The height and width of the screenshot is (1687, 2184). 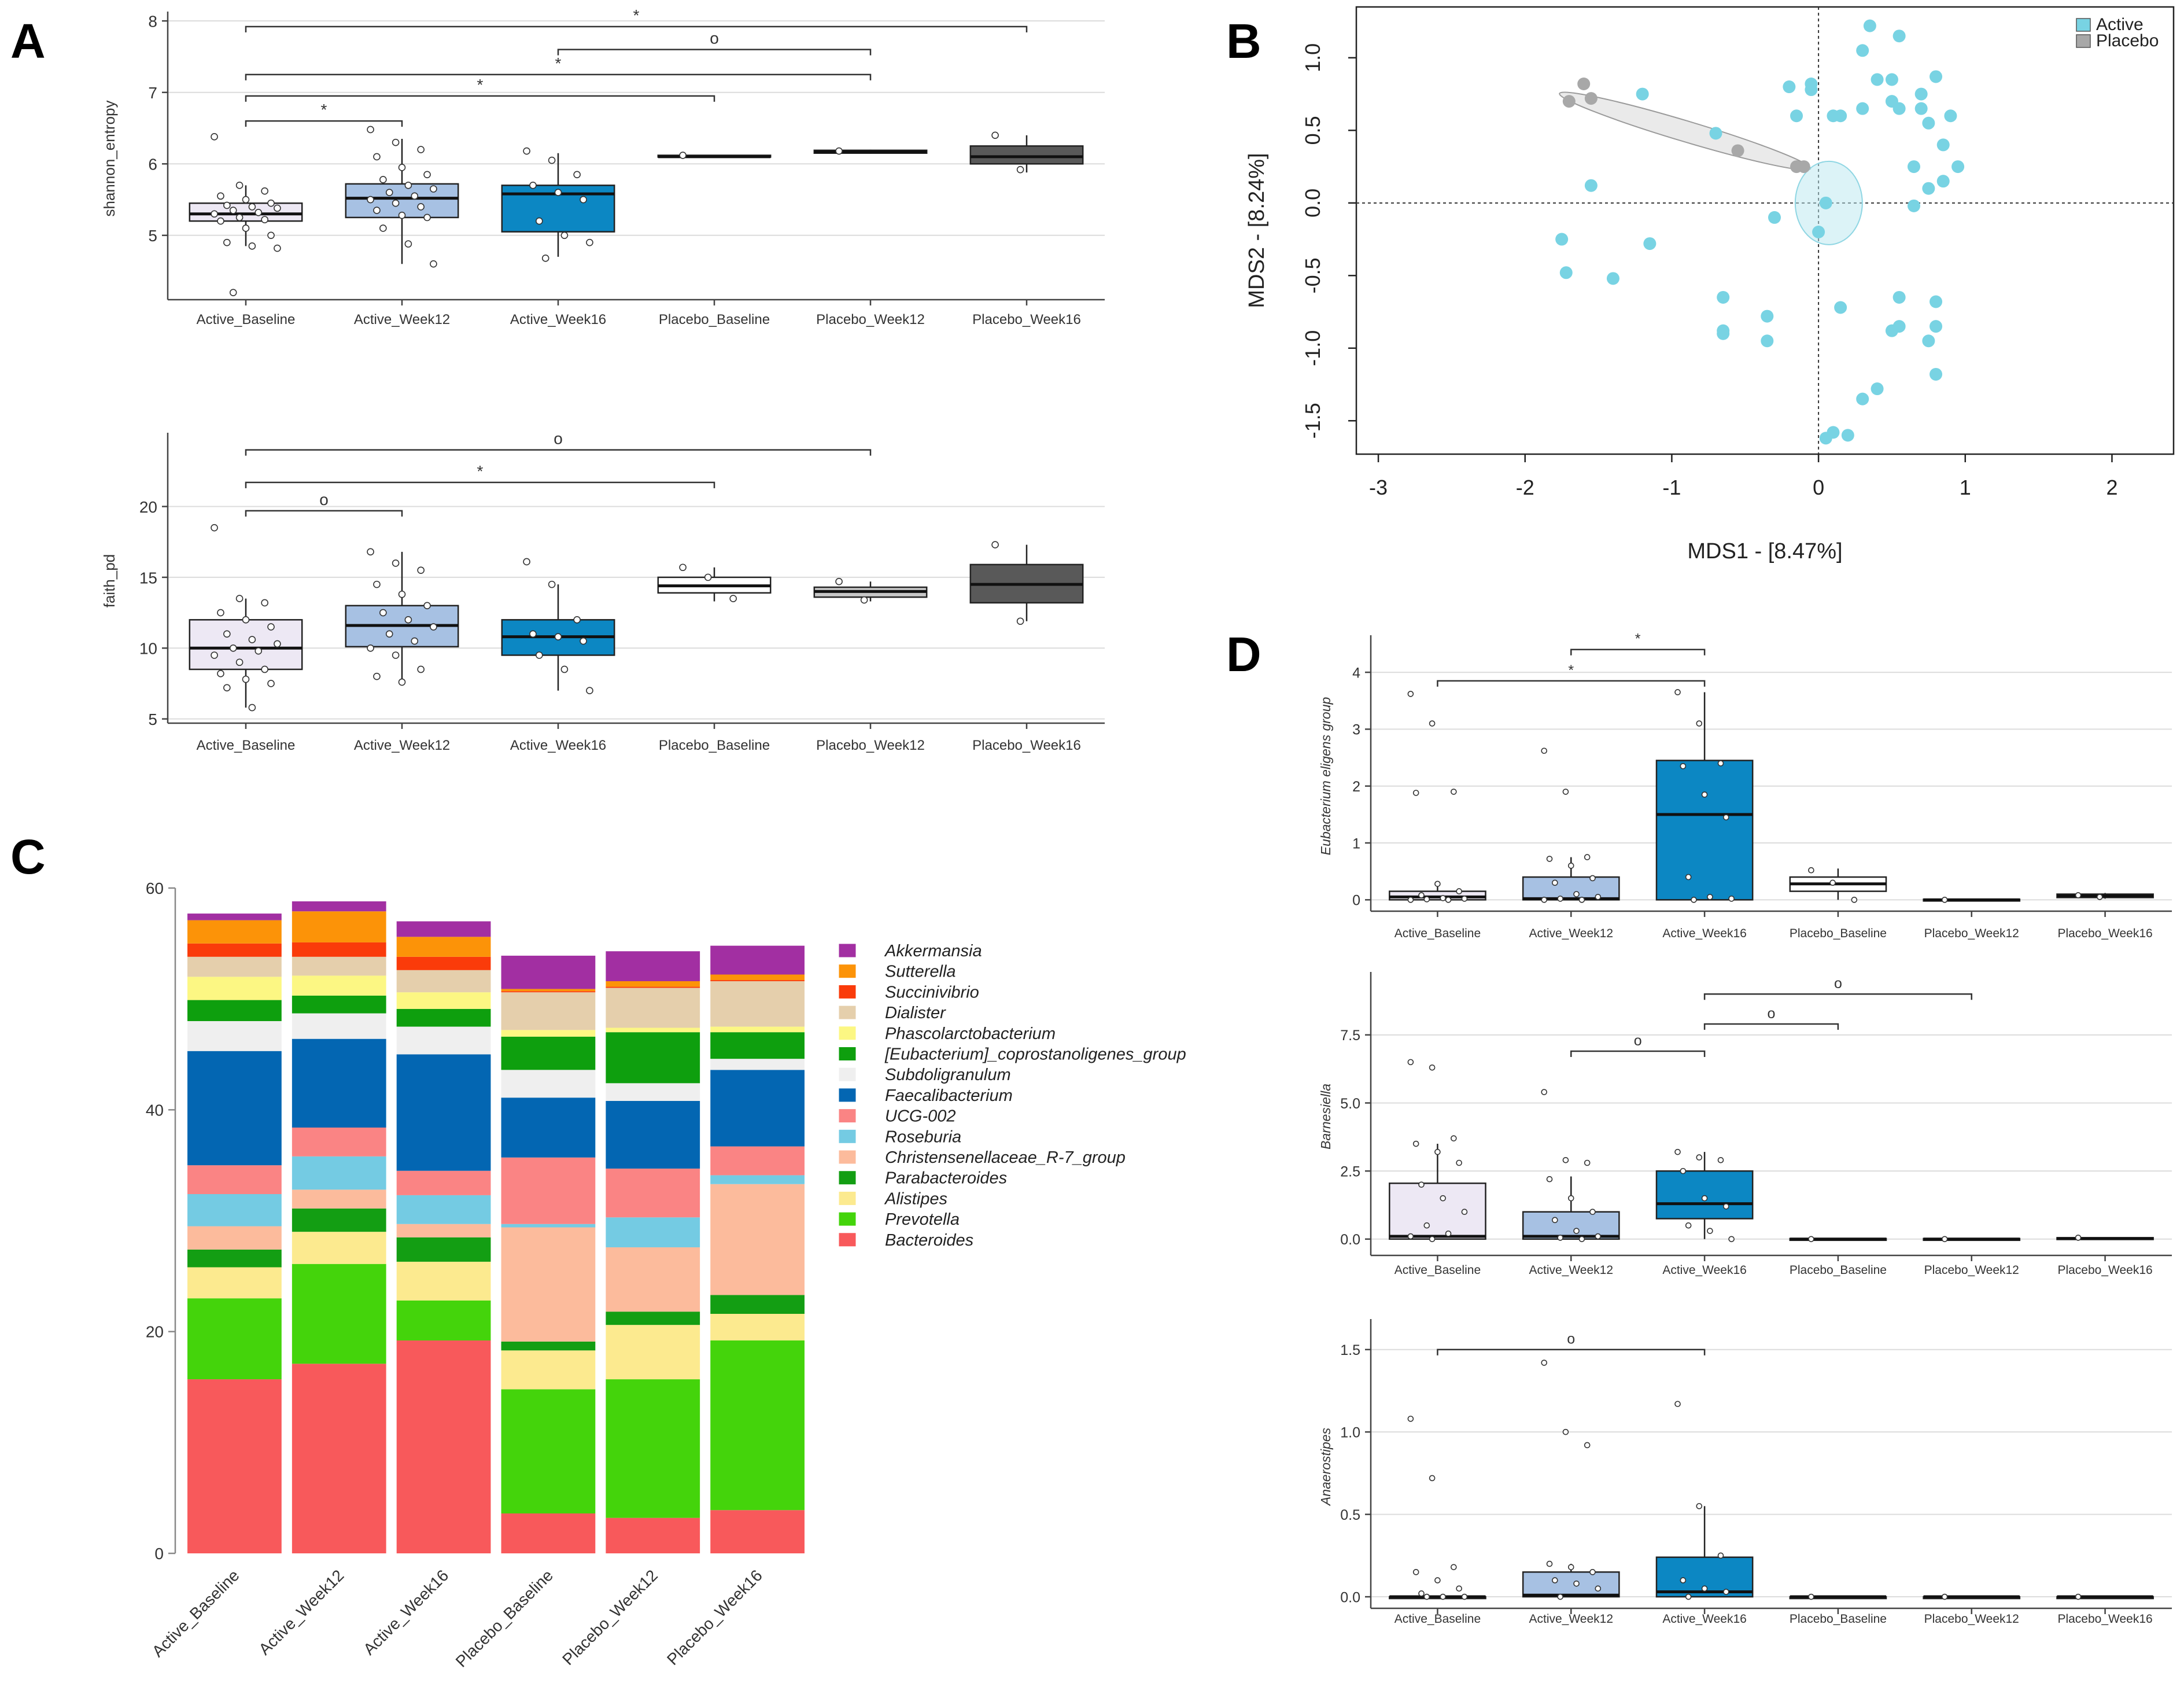 I want to click on legend-label: [Eubacterium]_coprostanoligenes_group, so click(x=1035, y=1054).